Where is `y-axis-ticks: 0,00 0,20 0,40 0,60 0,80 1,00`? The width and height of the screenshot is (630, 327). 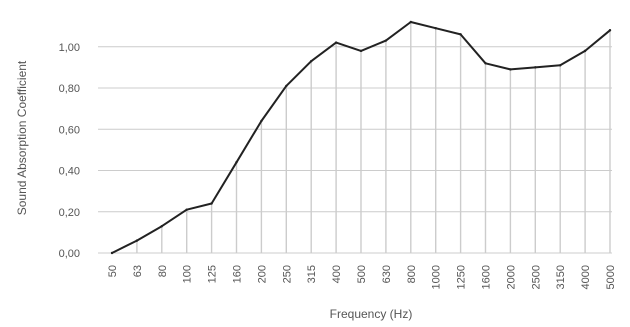 y-axis-ticks: 0,00 0,20 0,40 0,60 0,80 1,00 is located at coordinates (69, 151).